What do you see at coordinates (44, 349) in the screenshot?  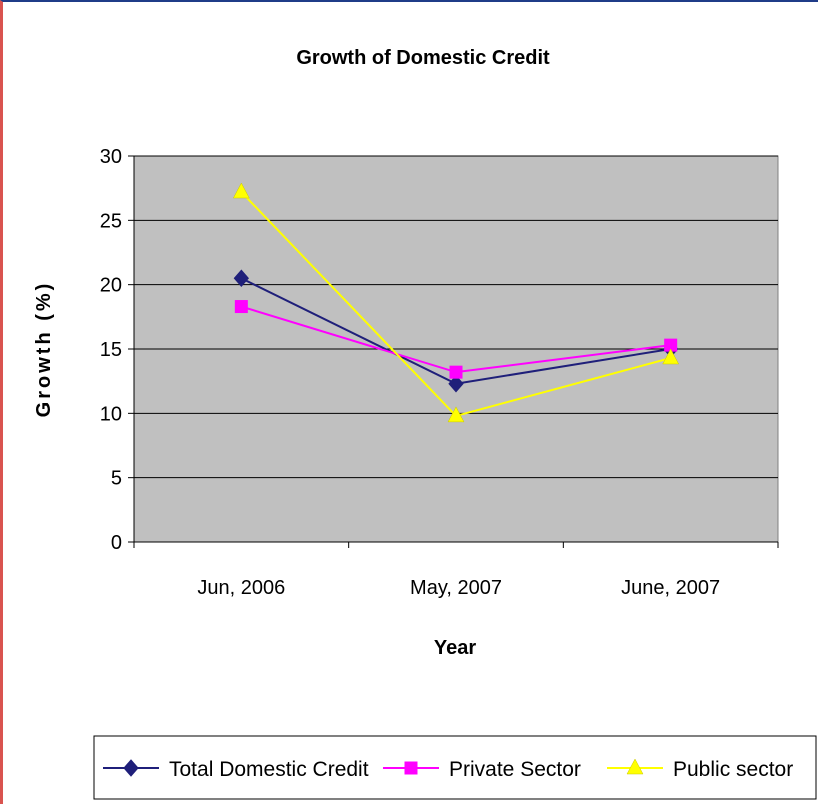 I see `y-axis-label: Growth (%)` at bounding box center [44, 349].